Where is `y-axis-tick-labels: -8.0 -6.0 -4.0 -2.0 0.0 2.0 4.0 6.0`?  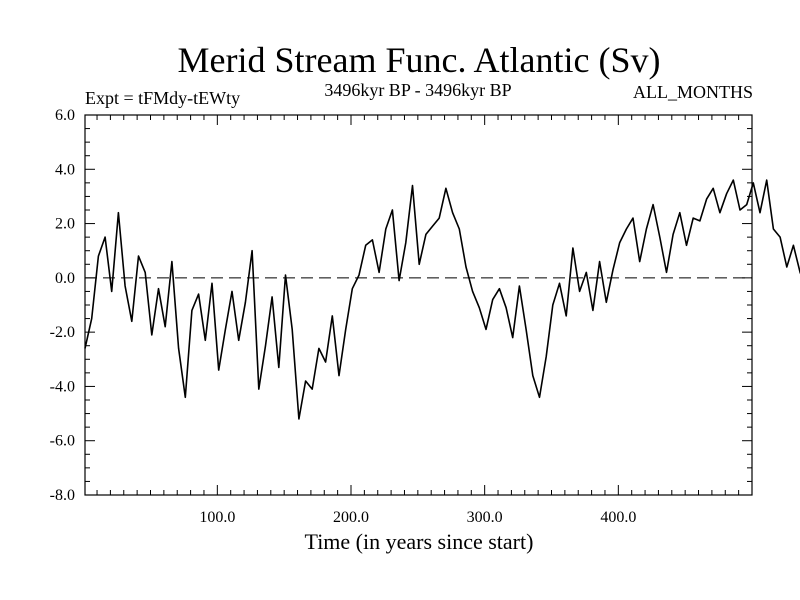 y-axis-tick-labels: -8.0 -6.0 -4.0 -2.0 0.0 2.0 4.0 6.0 is located at coordinates (62, 305).